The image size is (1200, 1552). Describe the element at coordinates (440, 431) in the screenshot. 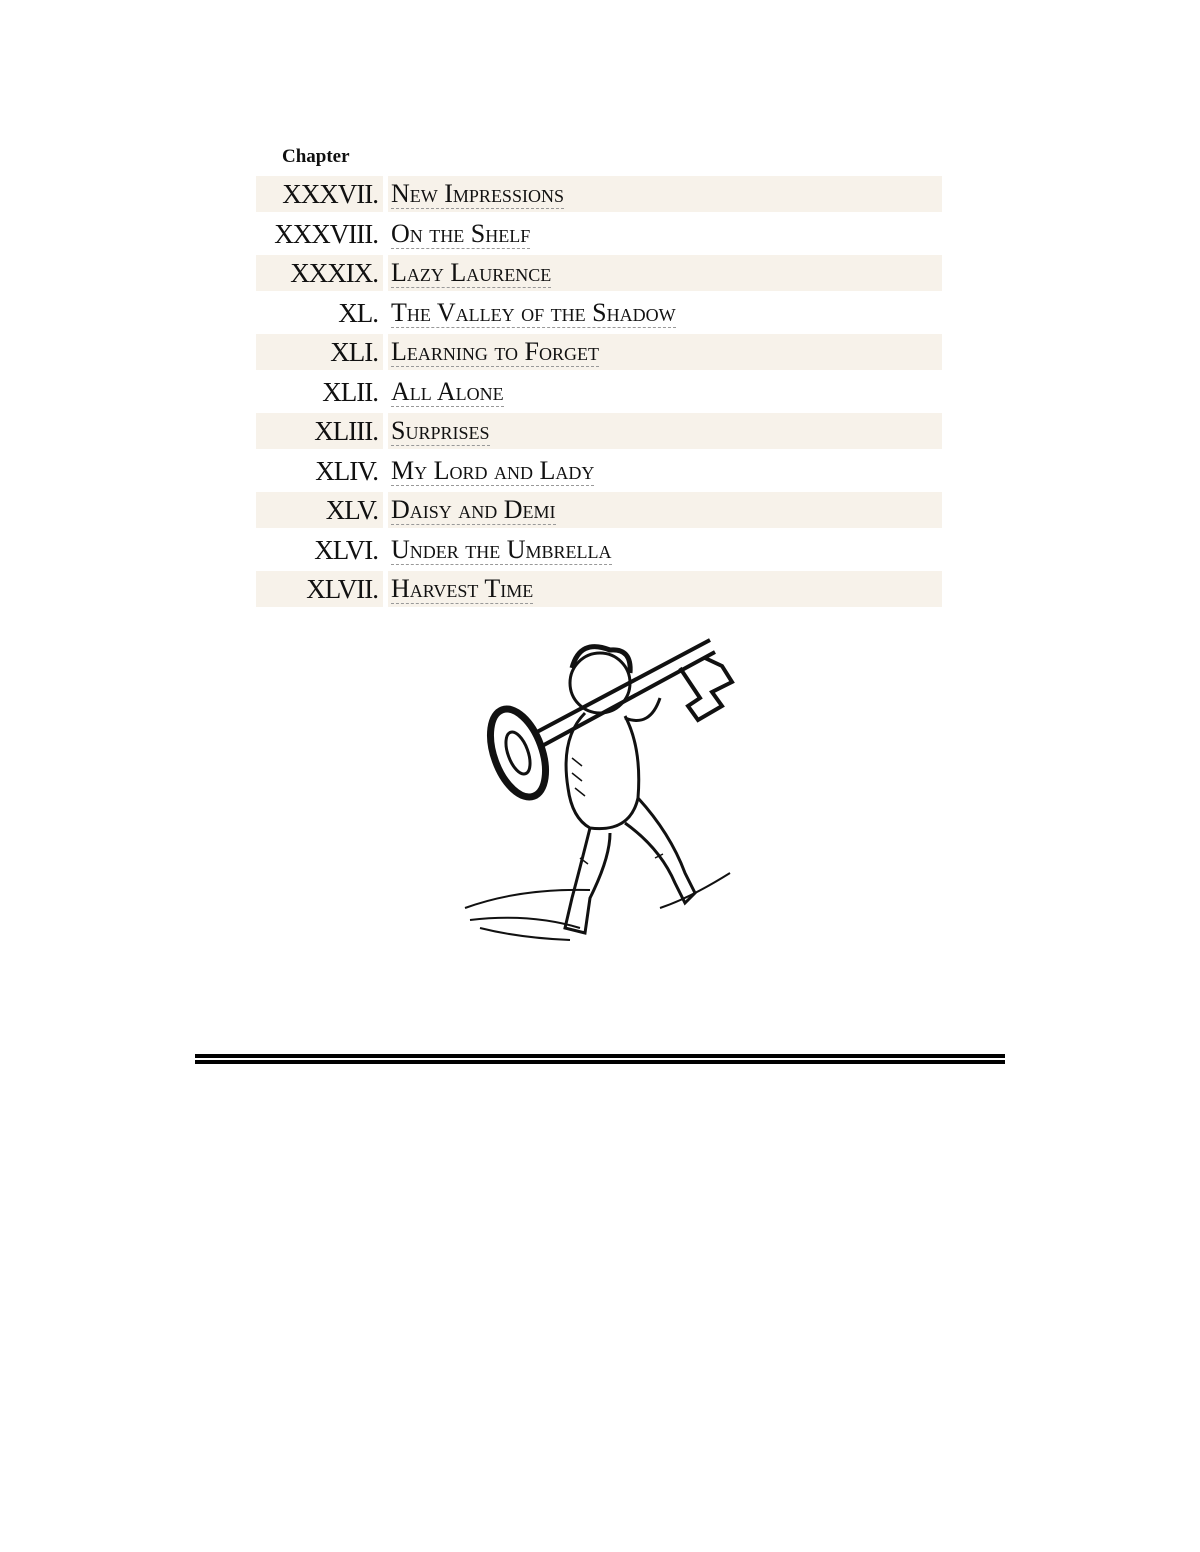

I see `chapter-link: Surprises` at that location.